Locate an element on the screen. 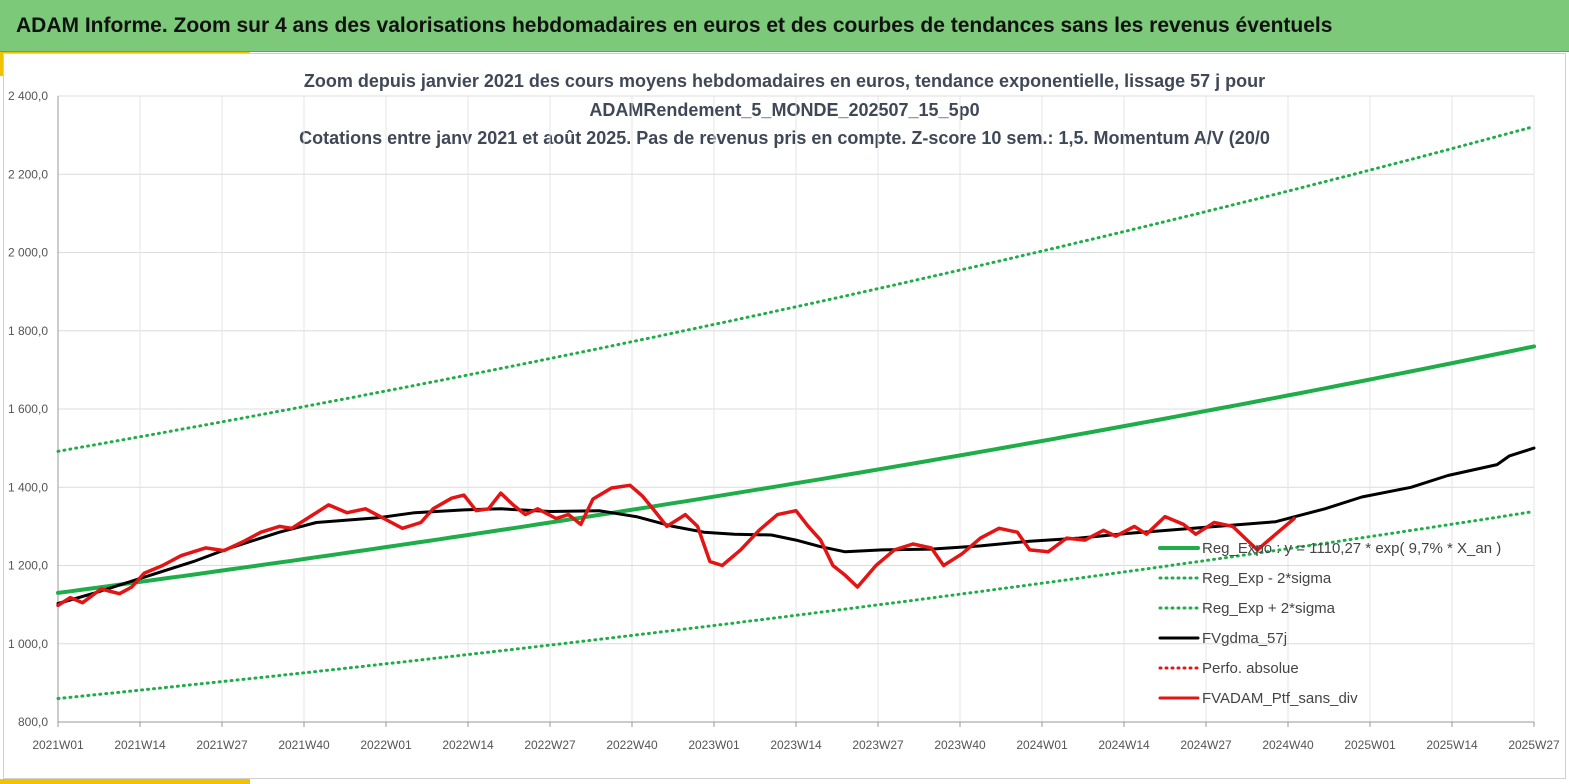  x-tick-label: 2023W01 is located at coordinates (714, 745).